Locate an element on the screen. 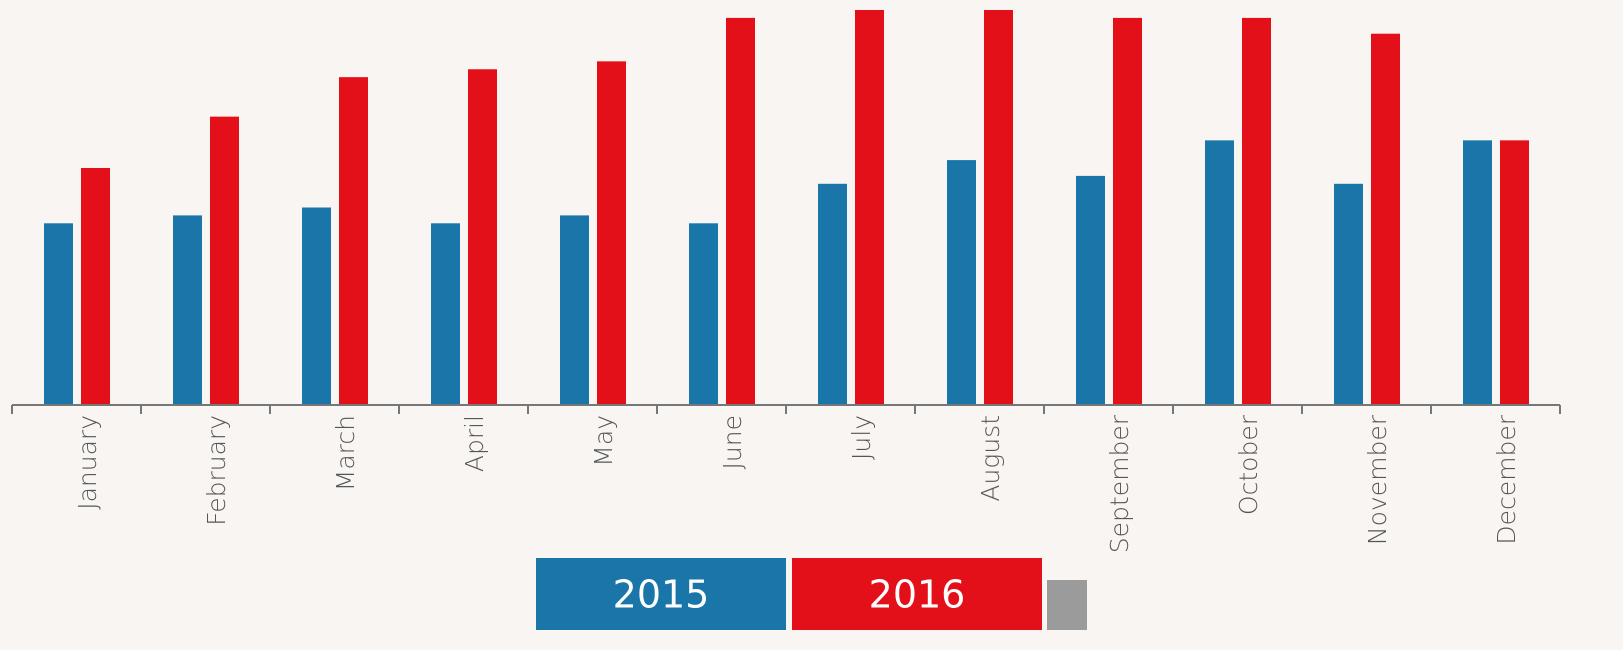 This screenshot has height=650, width=1623. x-tick-label: October is located at coordinates (1248, 464).